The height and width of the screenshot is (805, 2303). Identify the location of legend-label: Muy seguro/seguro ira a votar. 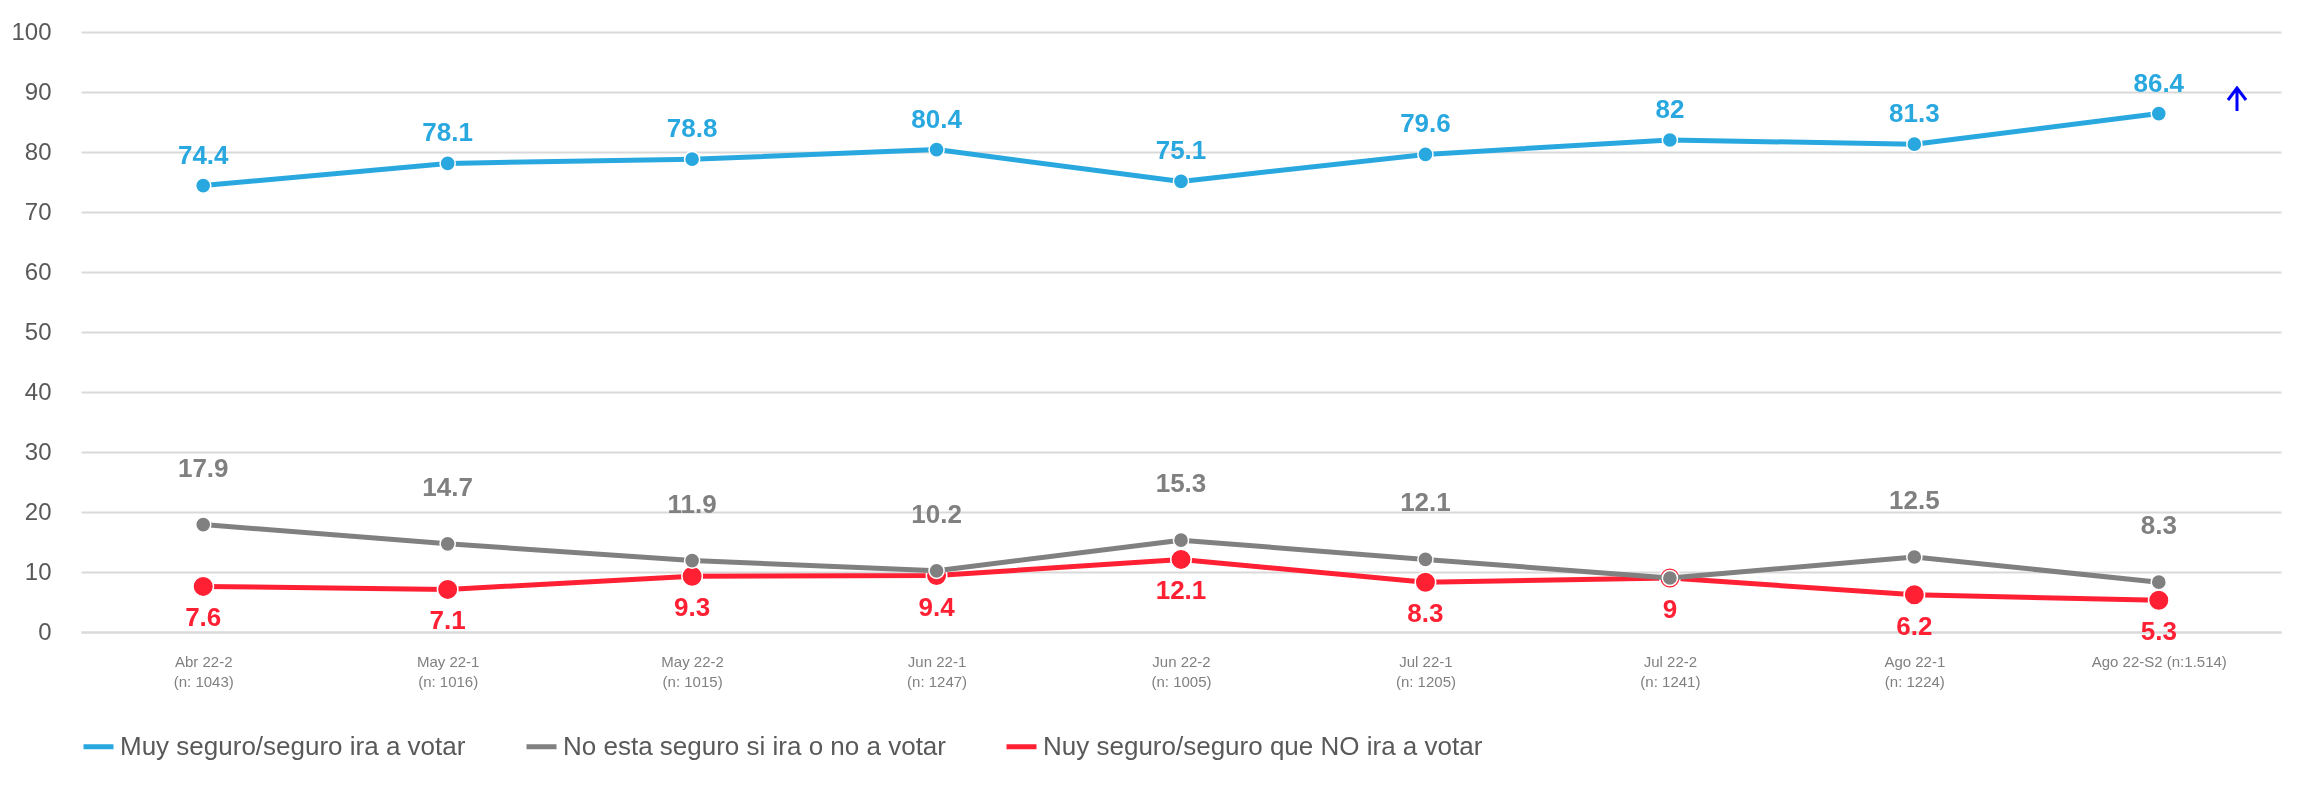
(293, 745).